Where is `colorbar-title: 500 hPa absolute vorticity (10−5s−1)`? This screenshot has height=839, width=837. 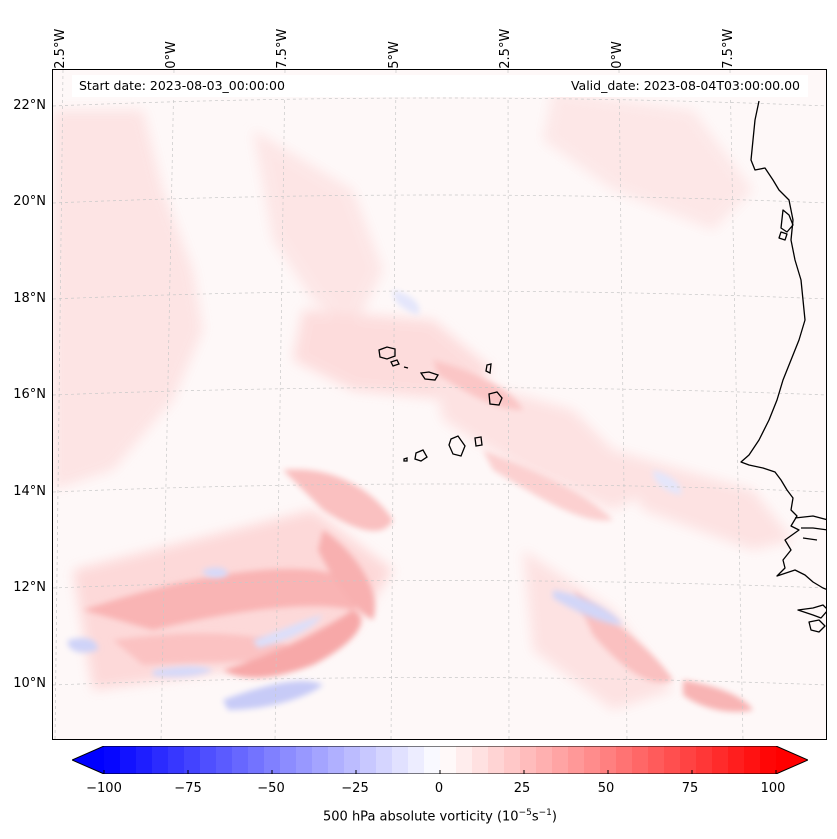 colorbar-title: 500 hPa absolute vorticity (10−5s−1) is located at coordinates (418, 816).